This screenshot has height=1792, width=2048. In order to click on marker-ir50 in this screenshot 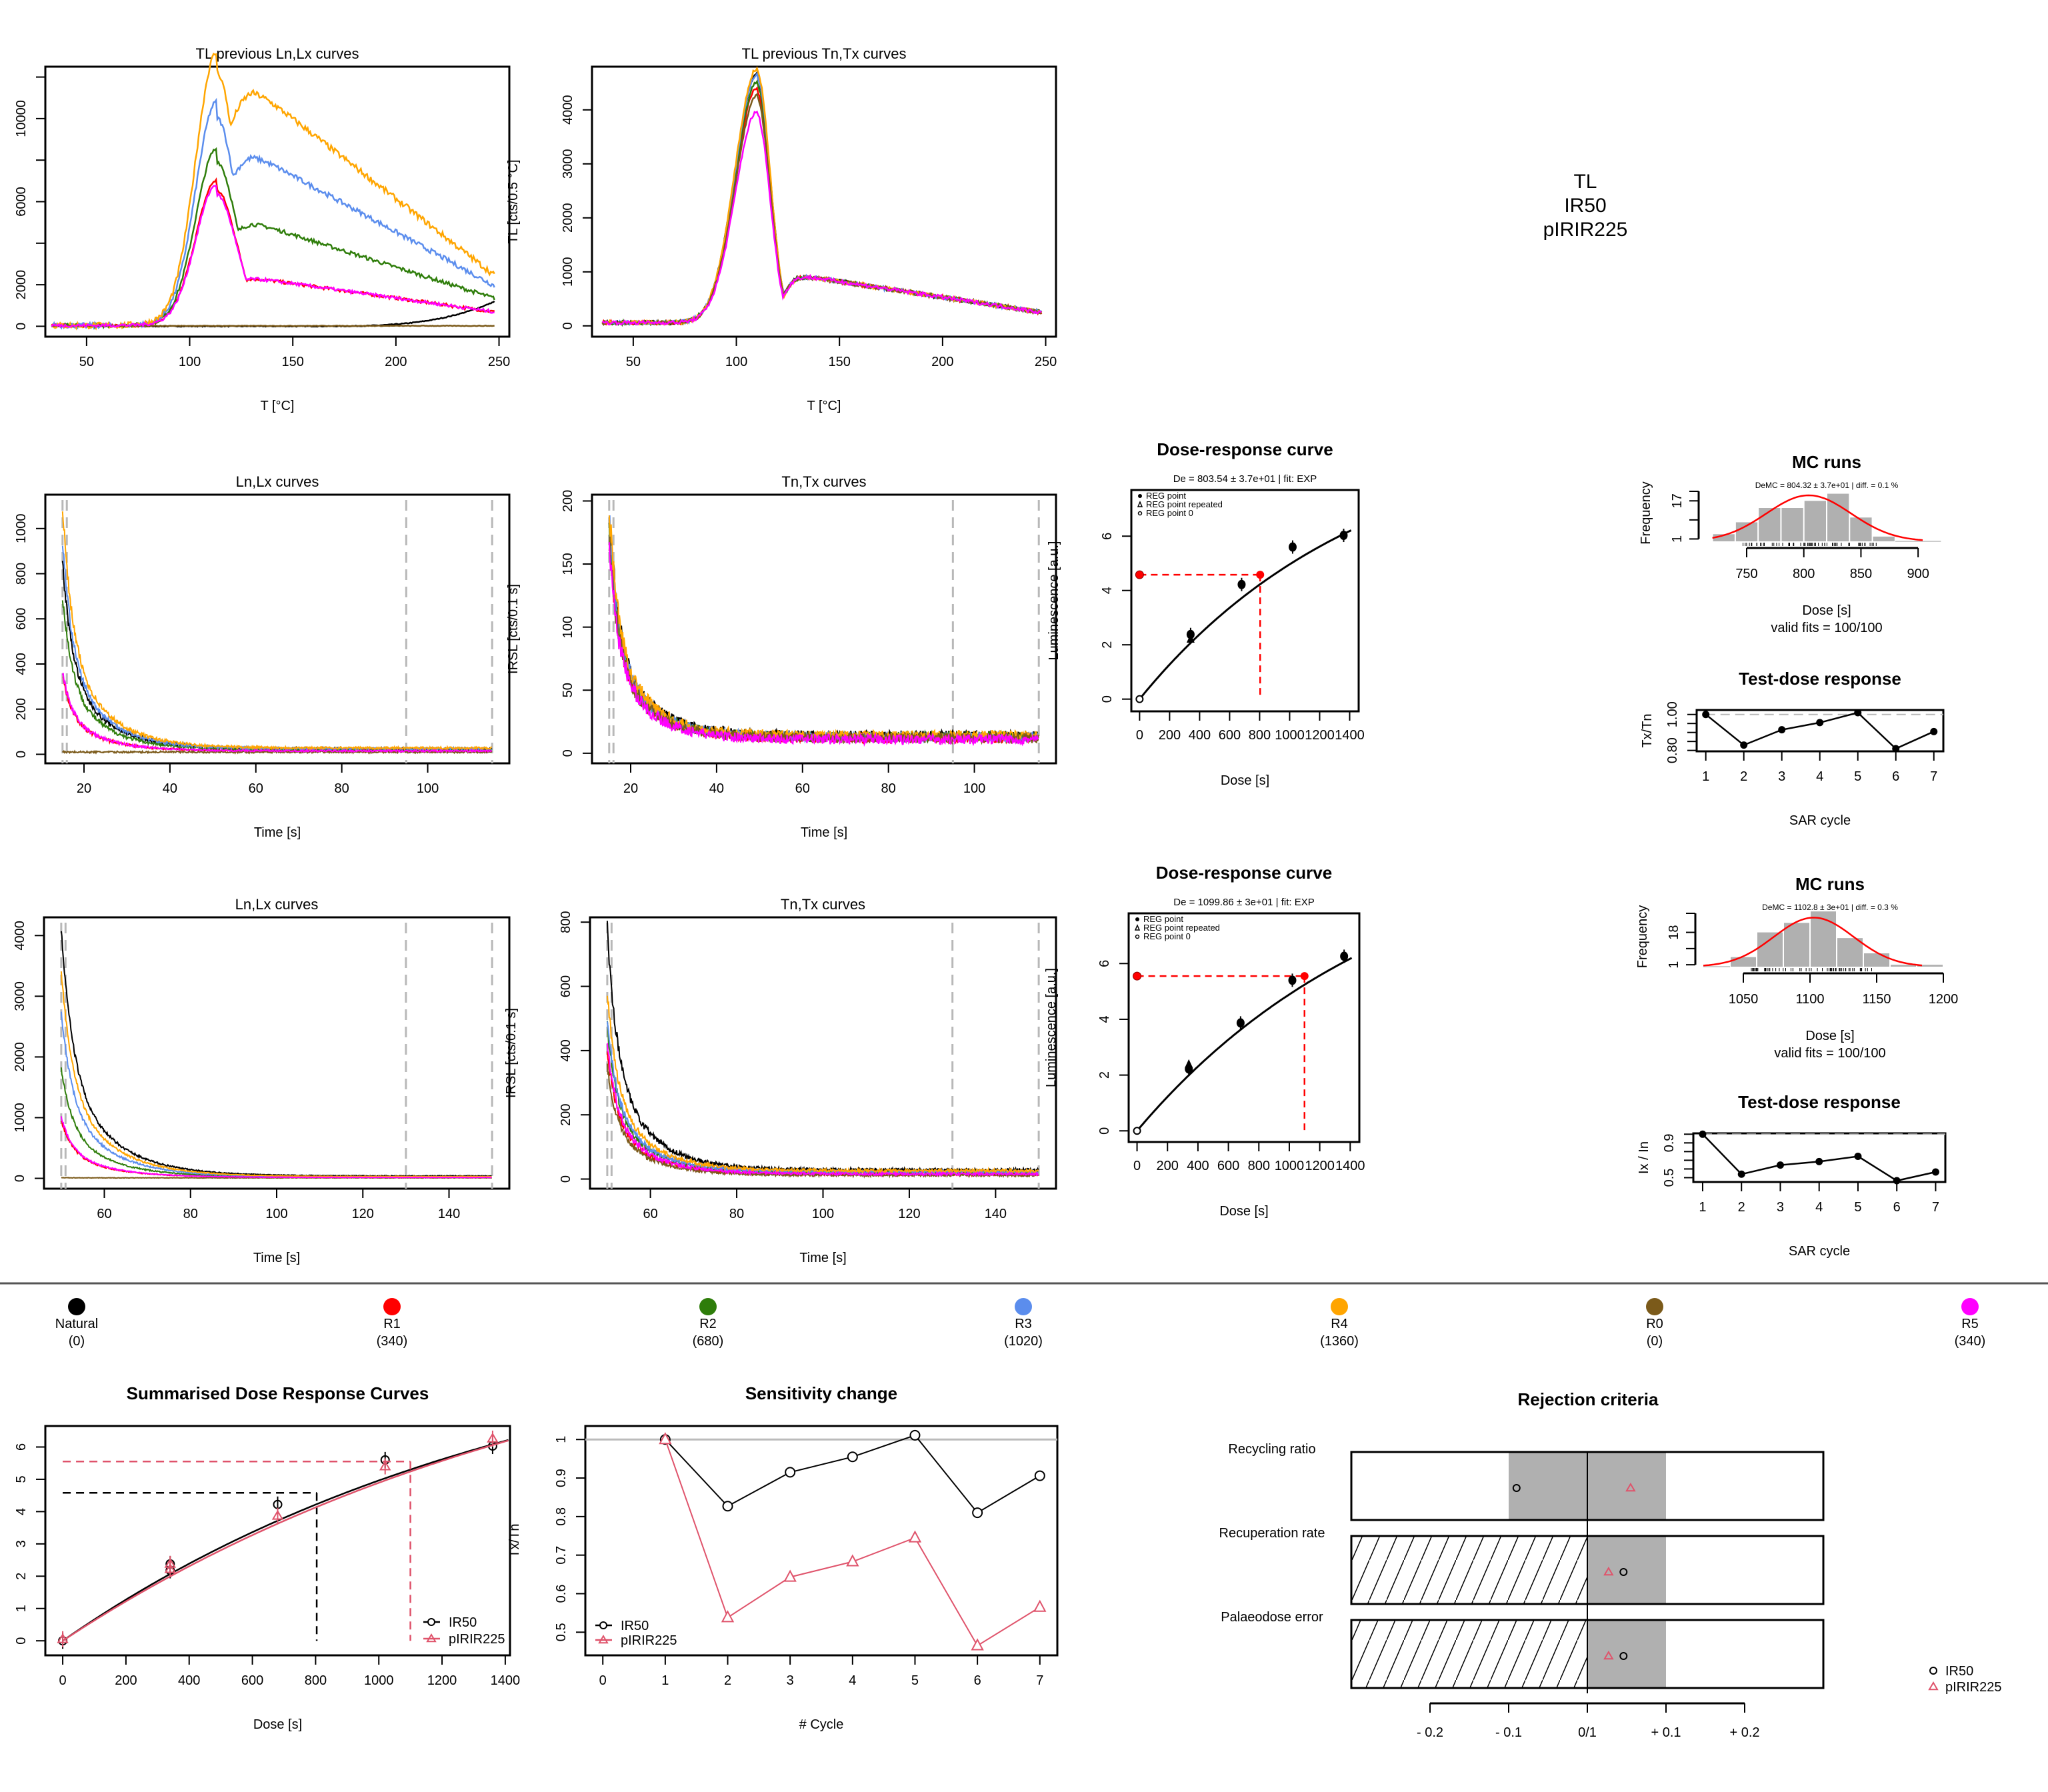, I will do `click(1623, 1656)`.